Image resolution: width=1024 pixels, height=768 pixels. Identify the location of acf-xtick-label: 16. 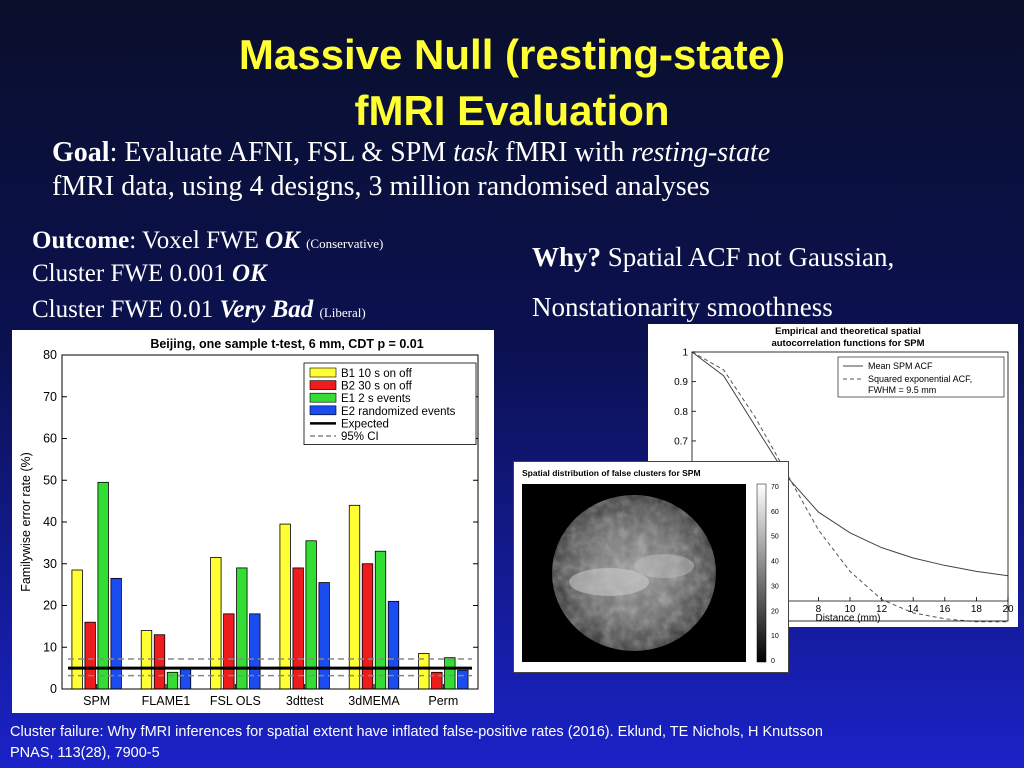
(945, 609).